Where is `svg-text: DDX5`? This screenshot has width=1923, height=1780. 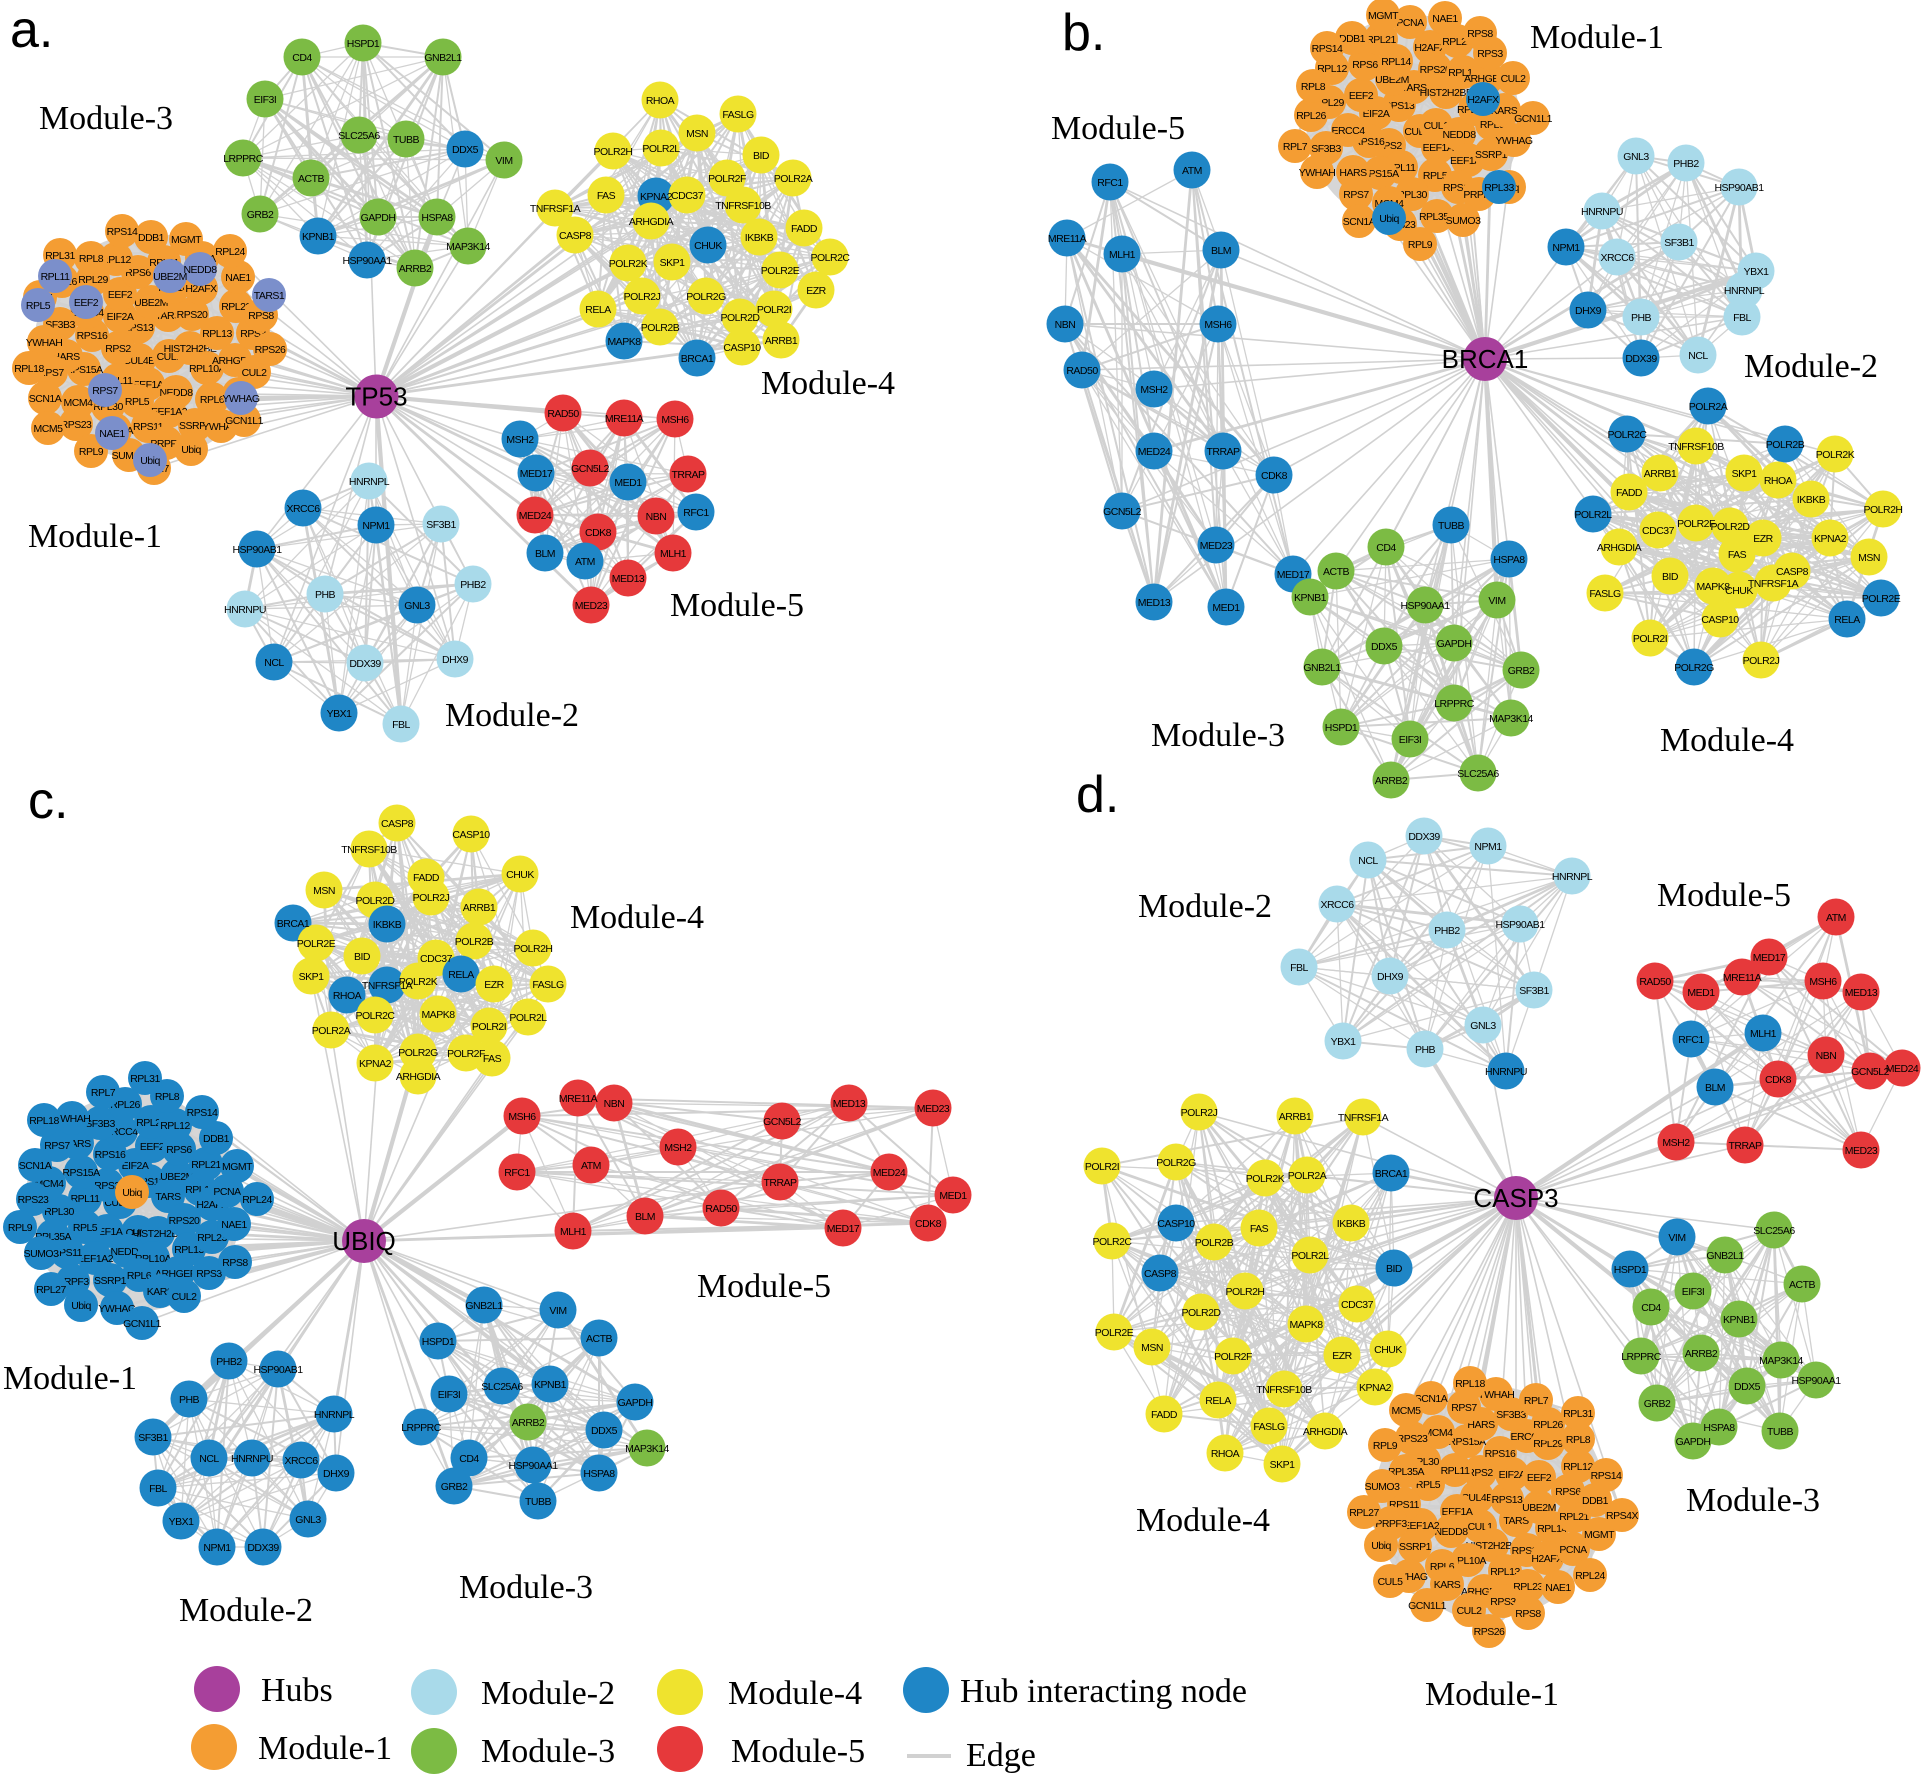 svg-text: DDX5 is located at coordinates (604, 1431).